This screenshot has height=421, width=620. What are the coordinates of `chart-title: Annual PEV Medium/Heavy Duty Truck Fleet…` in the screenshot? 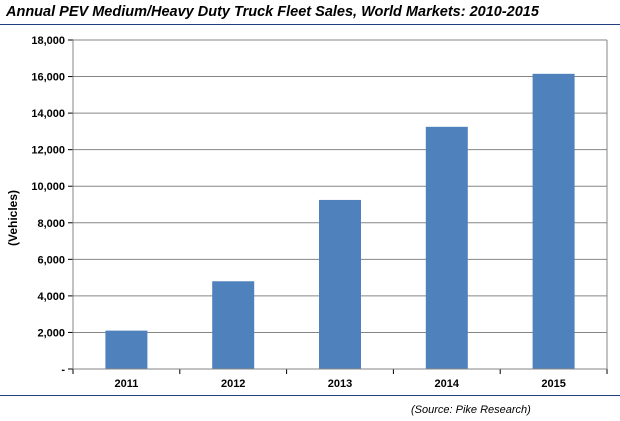 It's located at (272, 12).